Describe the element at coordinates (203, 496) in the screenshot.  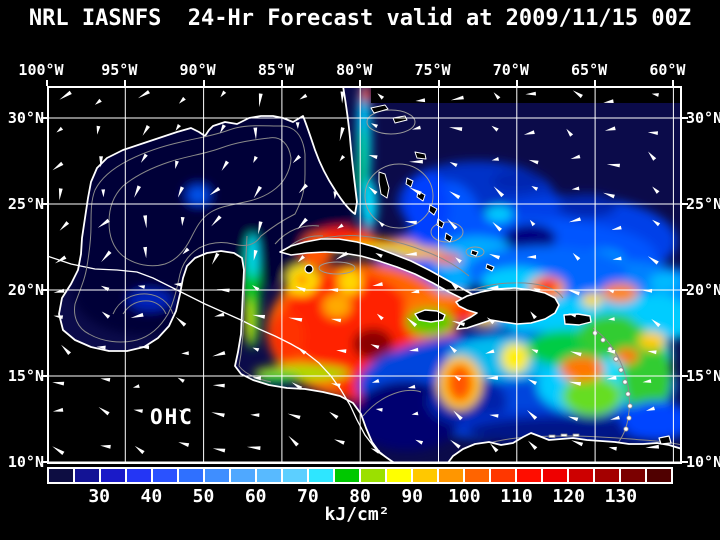
I see `colorbar-tick-50: 50` at that location.